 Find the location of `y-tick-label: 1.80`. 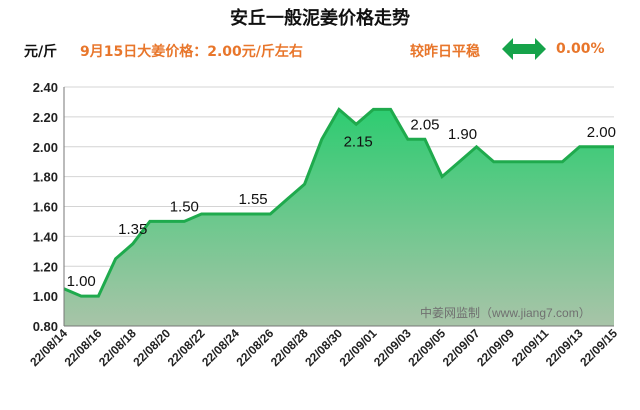

y-tick-label: 1.80 is located at coordinates (45, 177).